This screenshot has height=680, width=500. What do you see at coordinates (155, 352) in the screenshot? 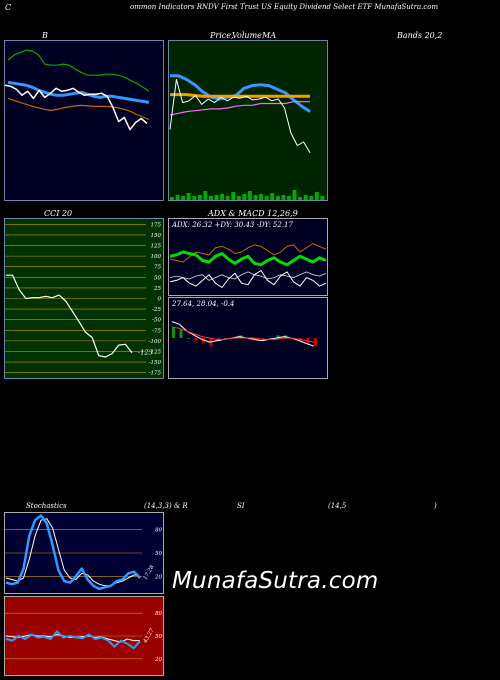
I see `cci-tick-label: -125` at bounding box center [155, 352].